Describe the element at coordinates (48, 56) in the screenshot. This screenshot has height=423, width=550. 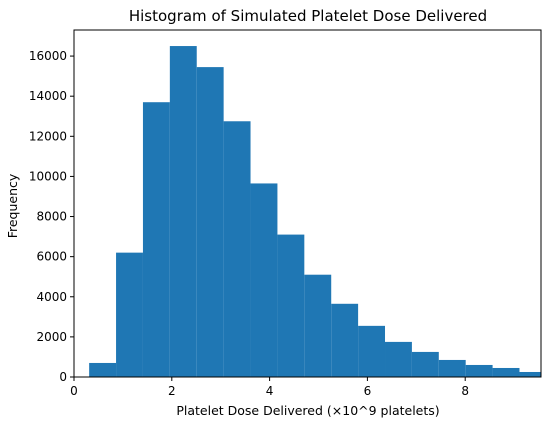
I see `y-tick-label: 16000` at that location.